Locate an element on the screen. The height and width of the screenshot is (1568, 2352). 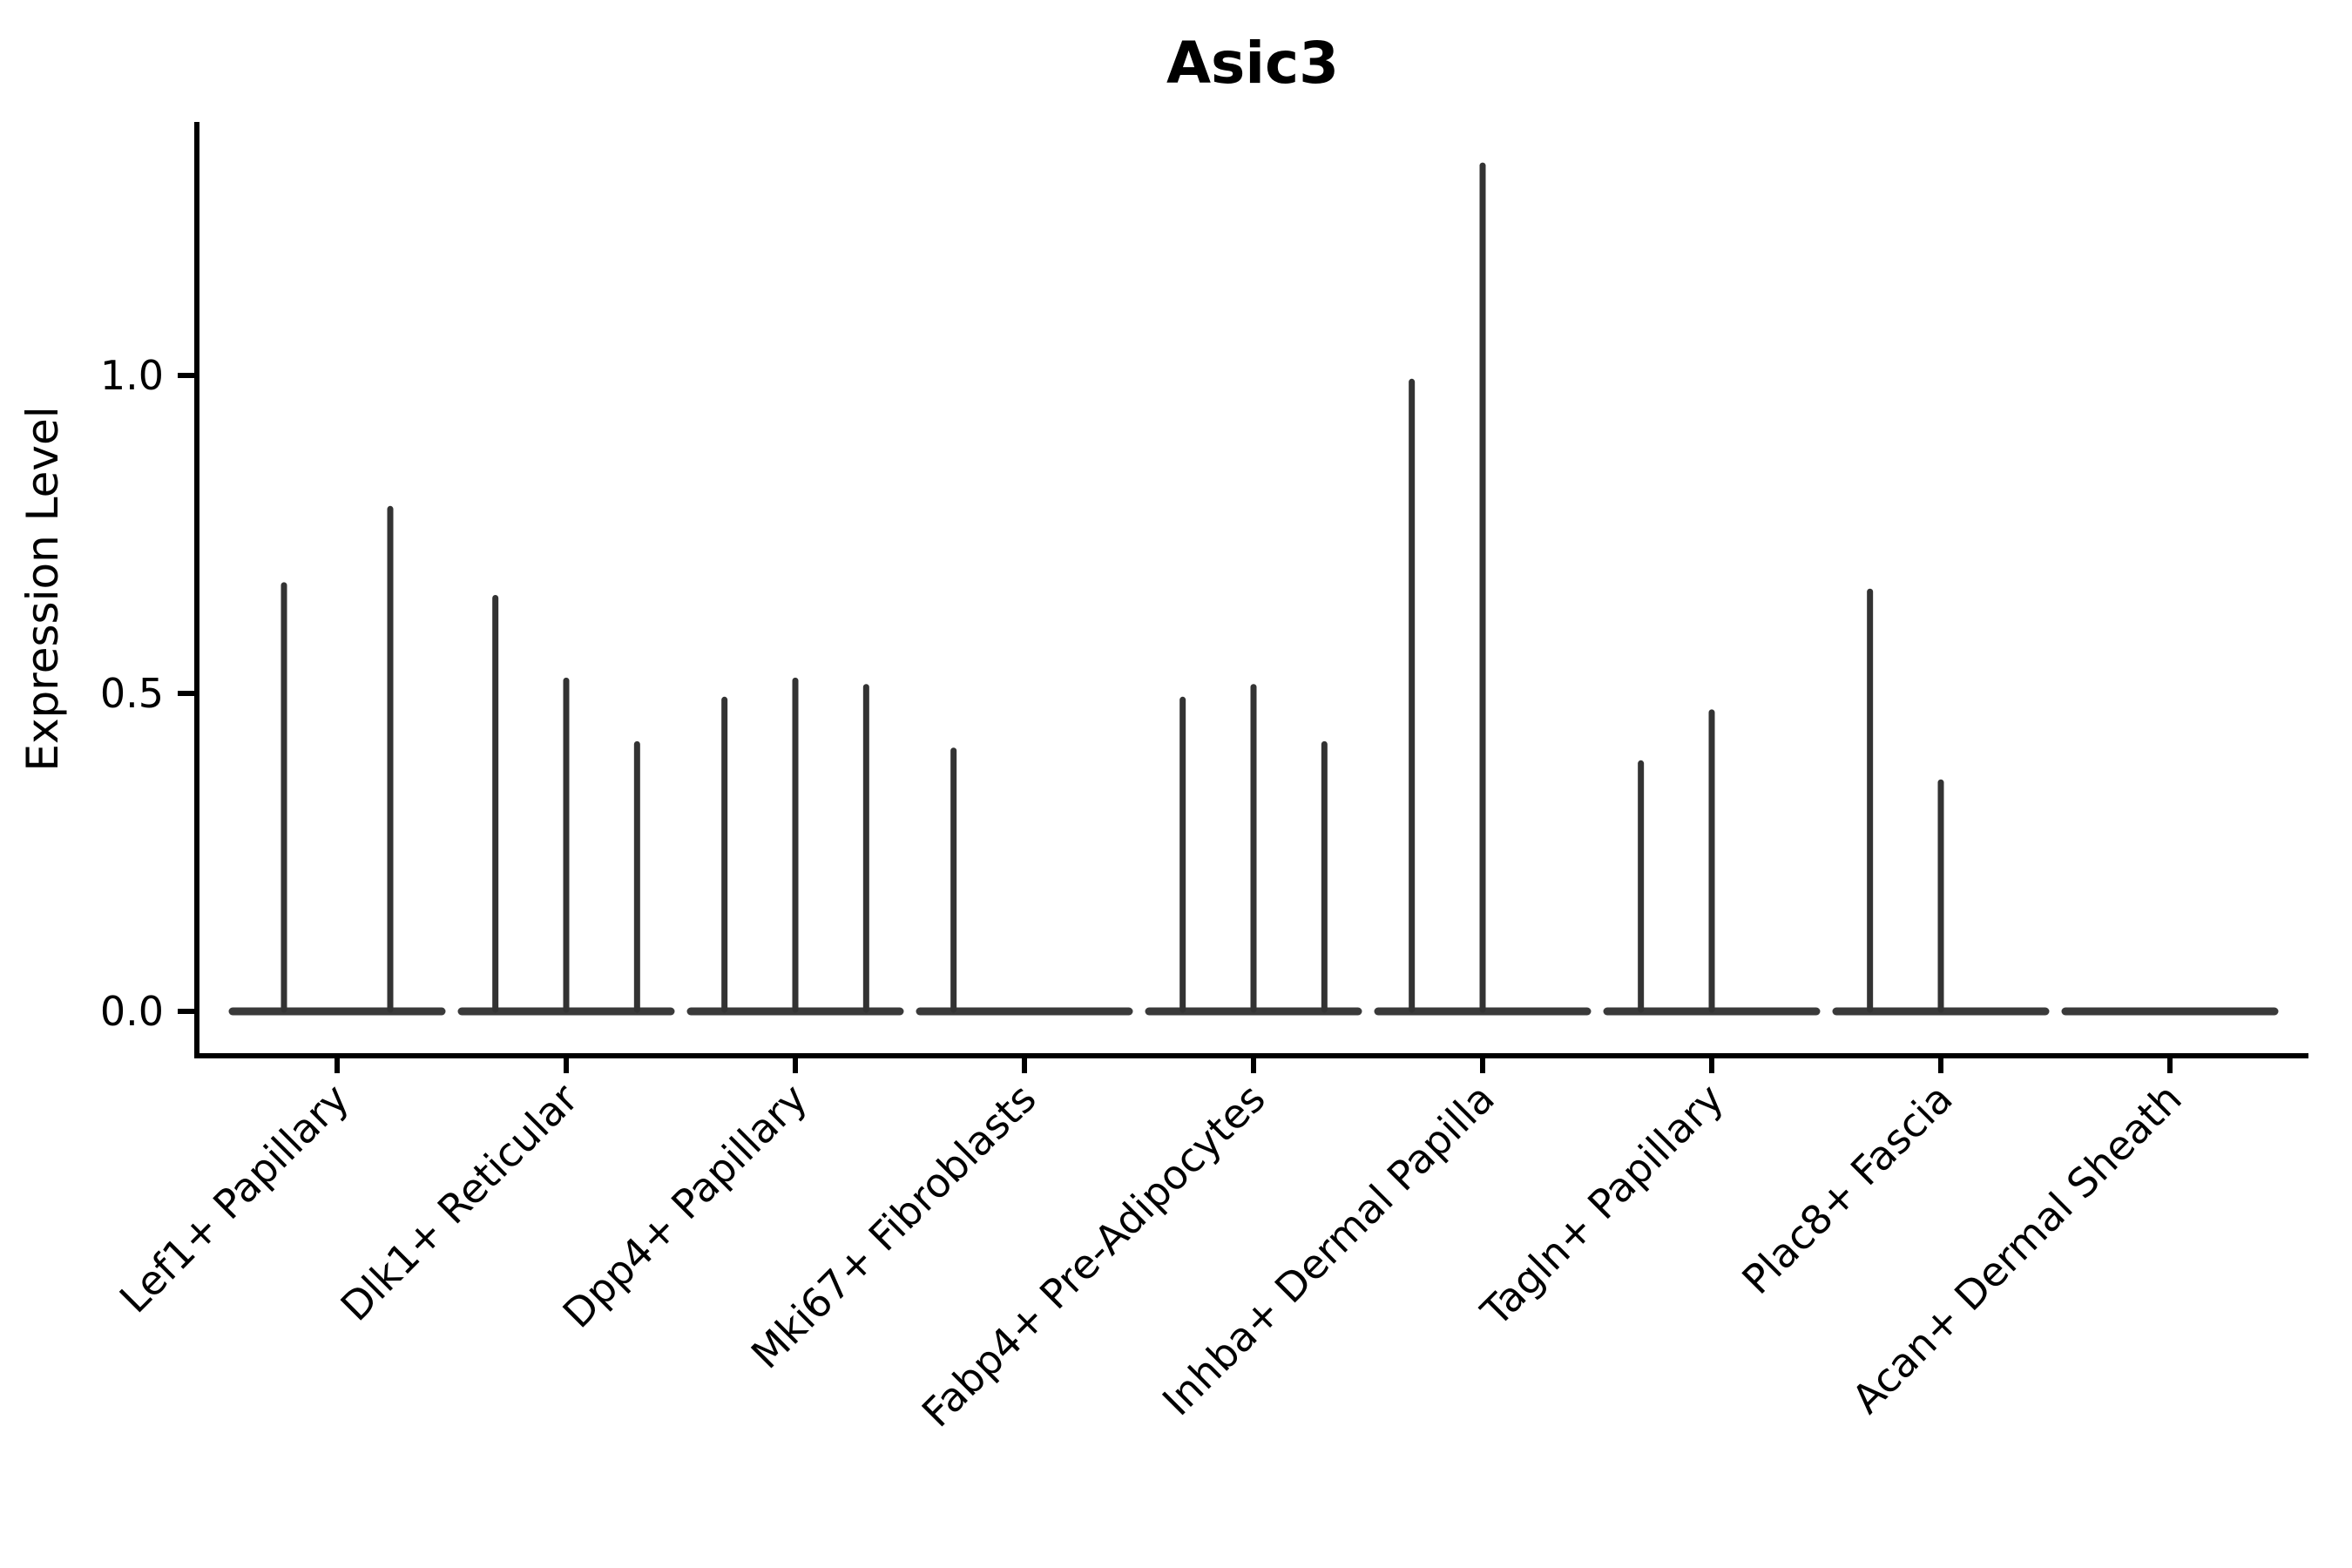
y-tick-label: 0.5 is located at coordinates (132, 693).